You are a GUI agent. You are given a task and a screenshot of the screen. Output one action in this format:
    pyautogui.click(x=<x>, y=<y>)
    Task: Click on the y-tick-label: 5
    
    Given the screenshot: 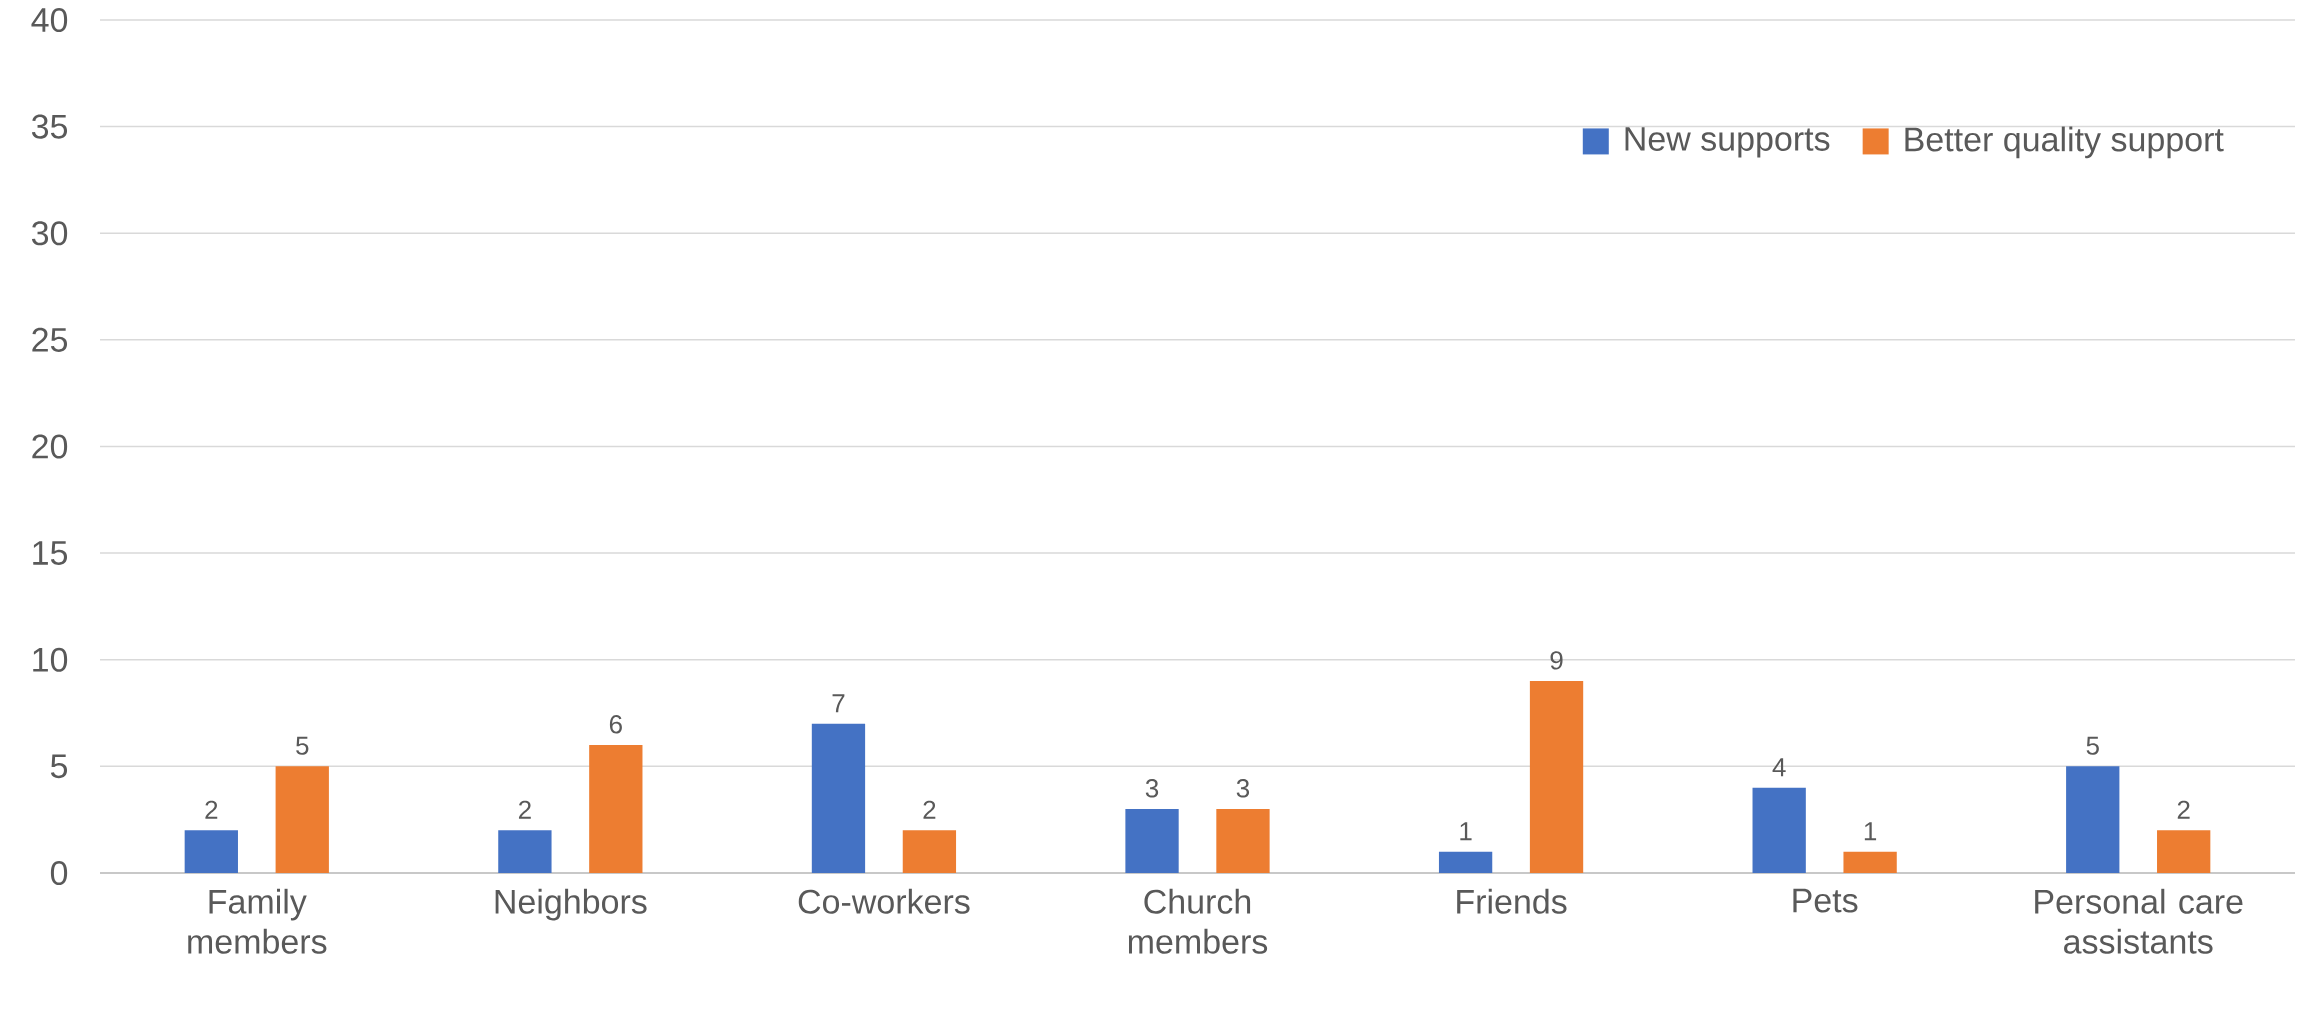 What is the action you would take?
    pyautogui.click(x=59, y=766)
    